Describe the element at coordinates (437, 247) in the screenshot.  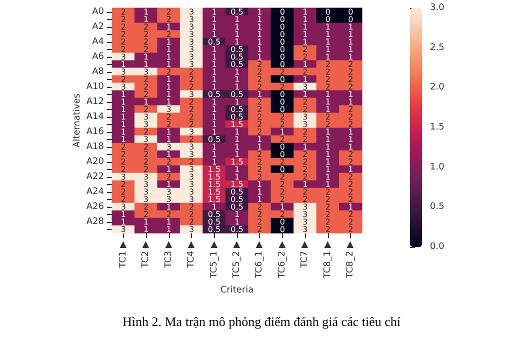
I see `color-bar-label: 0.0` at that location.